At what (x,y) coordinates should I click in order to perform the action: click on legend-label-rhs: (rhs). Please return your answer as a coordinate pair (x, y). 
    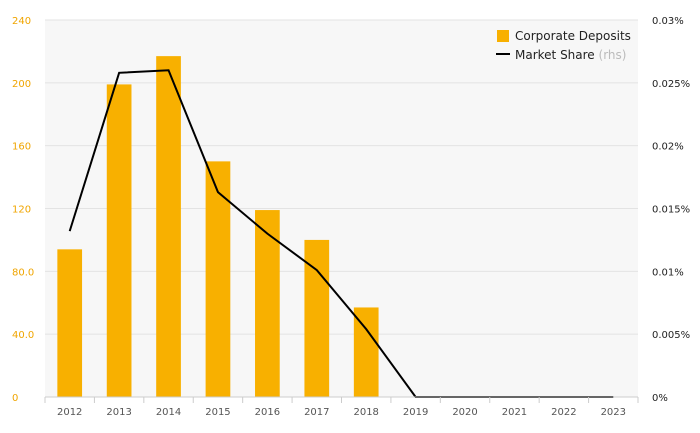
    Looking at the image, I should click on (613, 55).